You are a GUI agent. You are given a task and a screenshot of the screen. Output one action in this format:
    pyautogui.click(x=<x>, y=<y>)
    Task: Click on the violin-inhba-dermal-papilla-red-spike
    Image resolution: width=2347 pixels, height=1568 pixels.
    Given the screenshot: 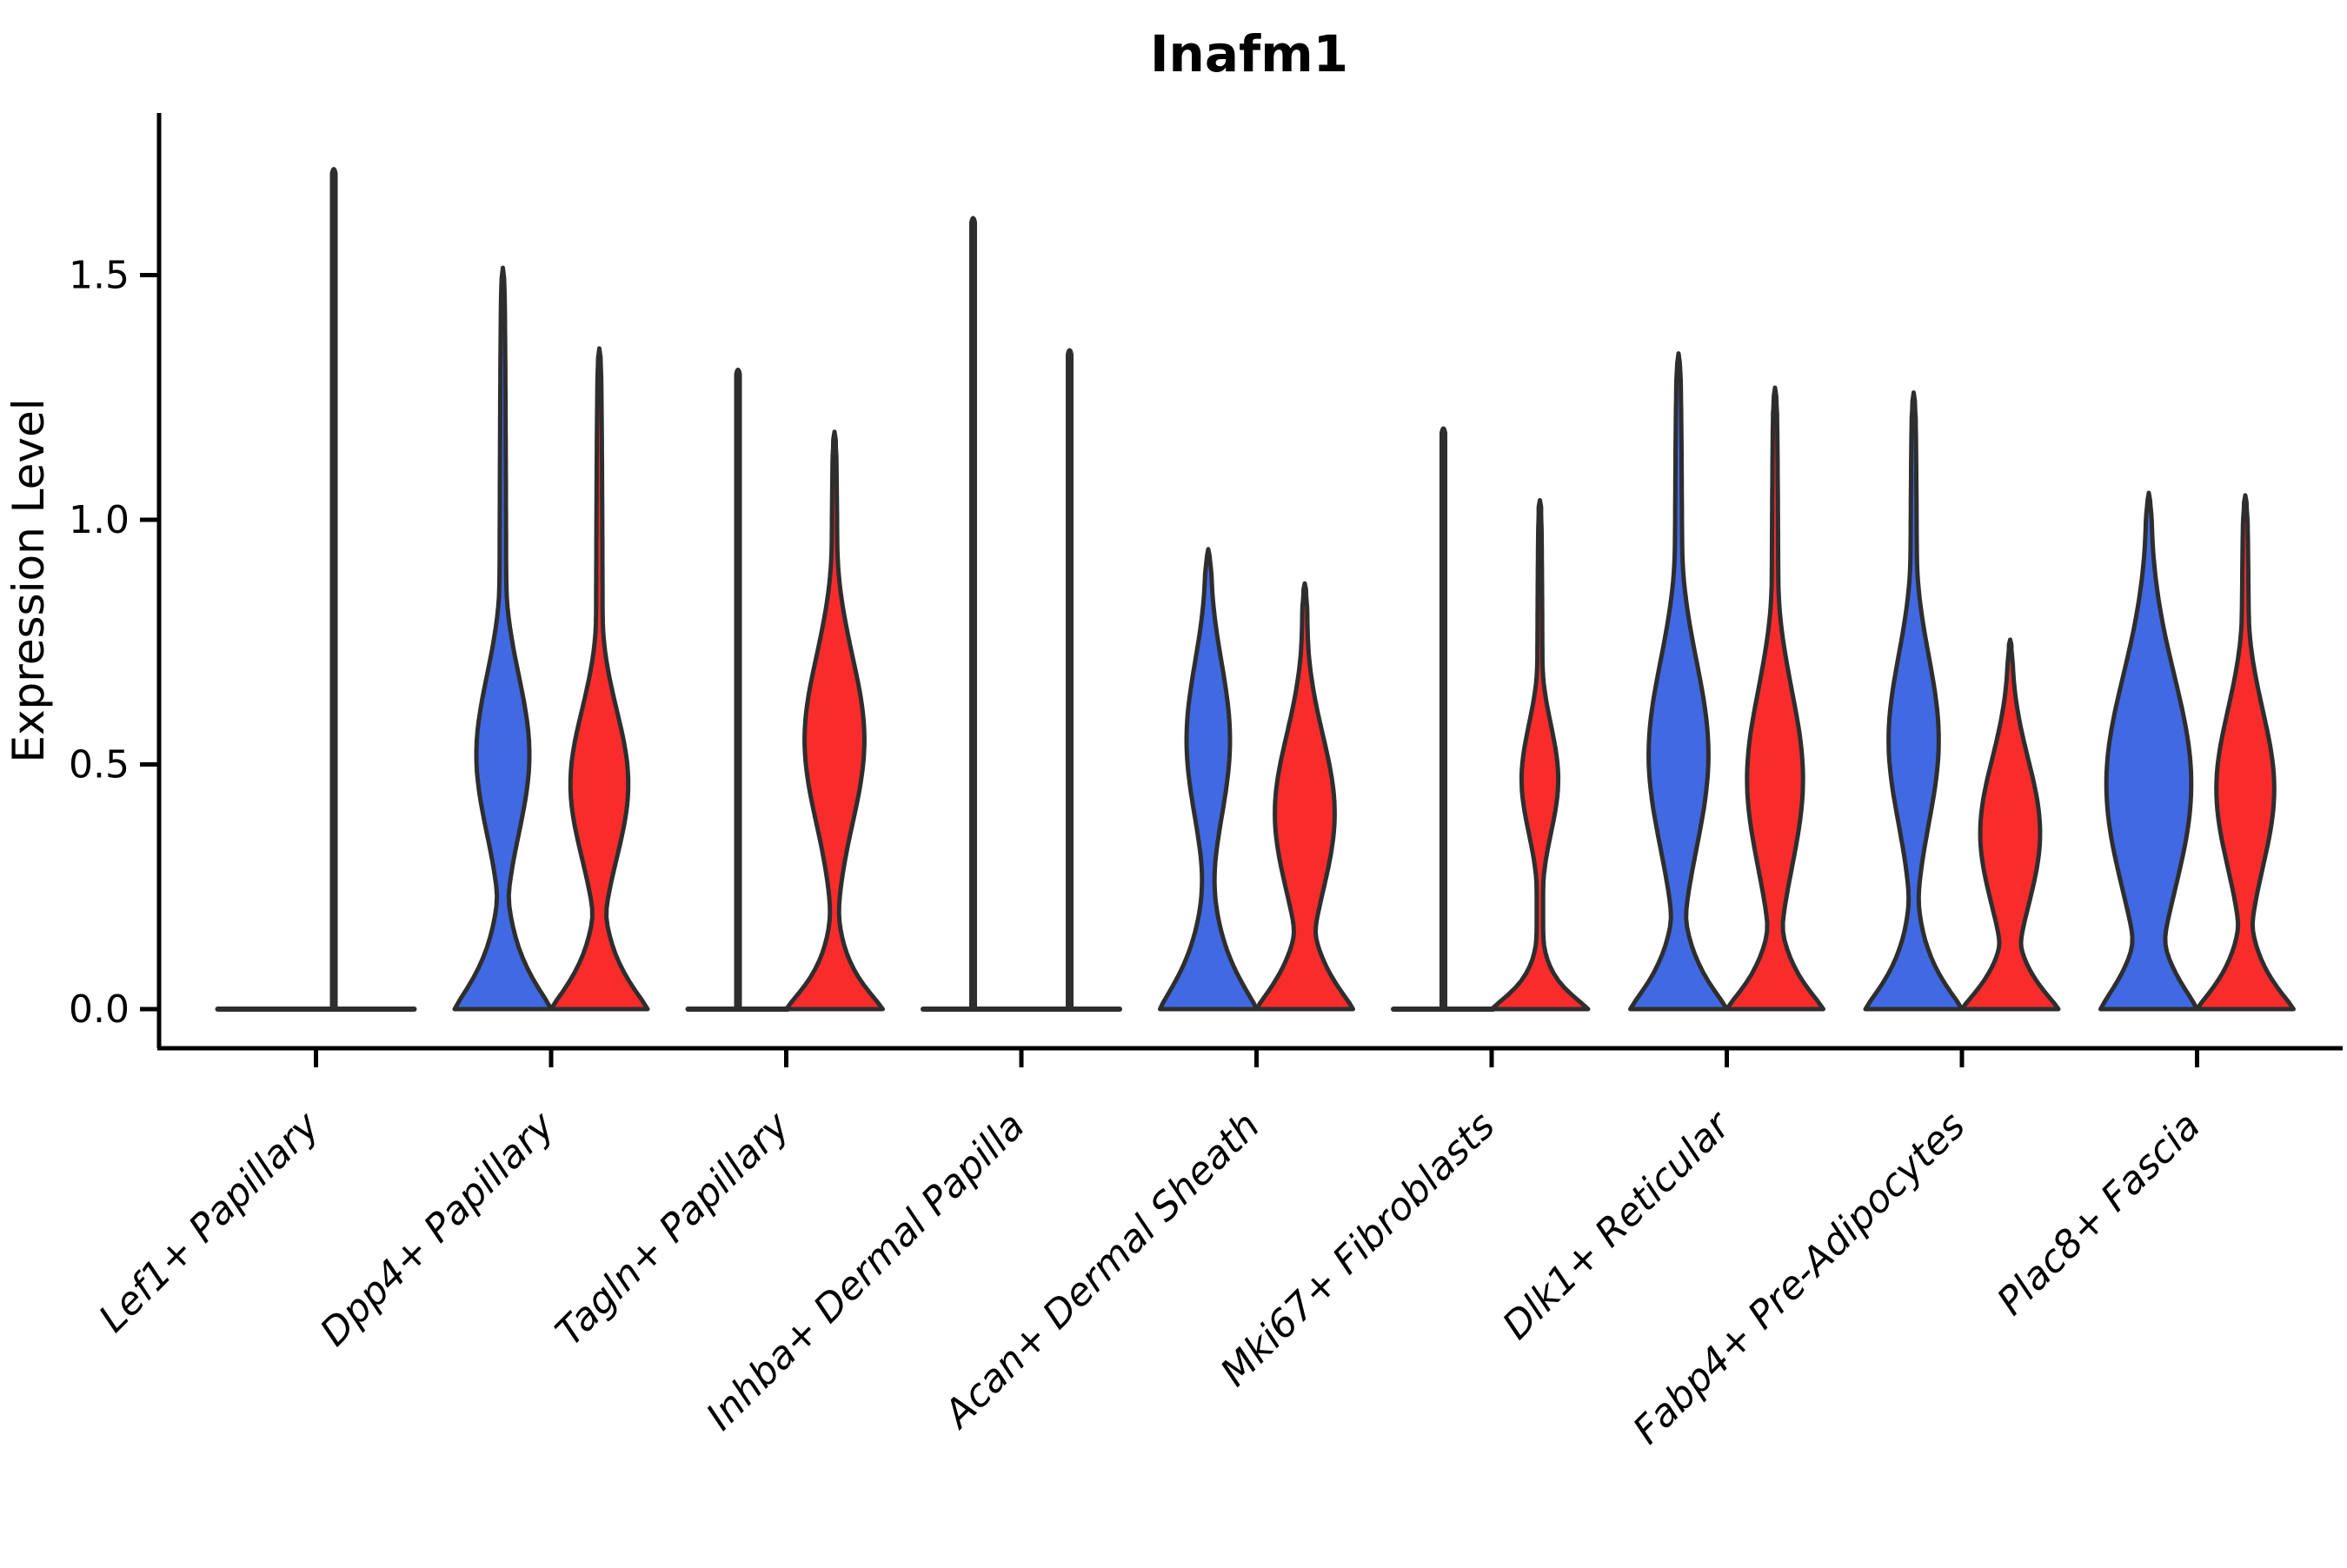 What is the action you would take?
    pyautogui.click(x=1070, y=680)
    